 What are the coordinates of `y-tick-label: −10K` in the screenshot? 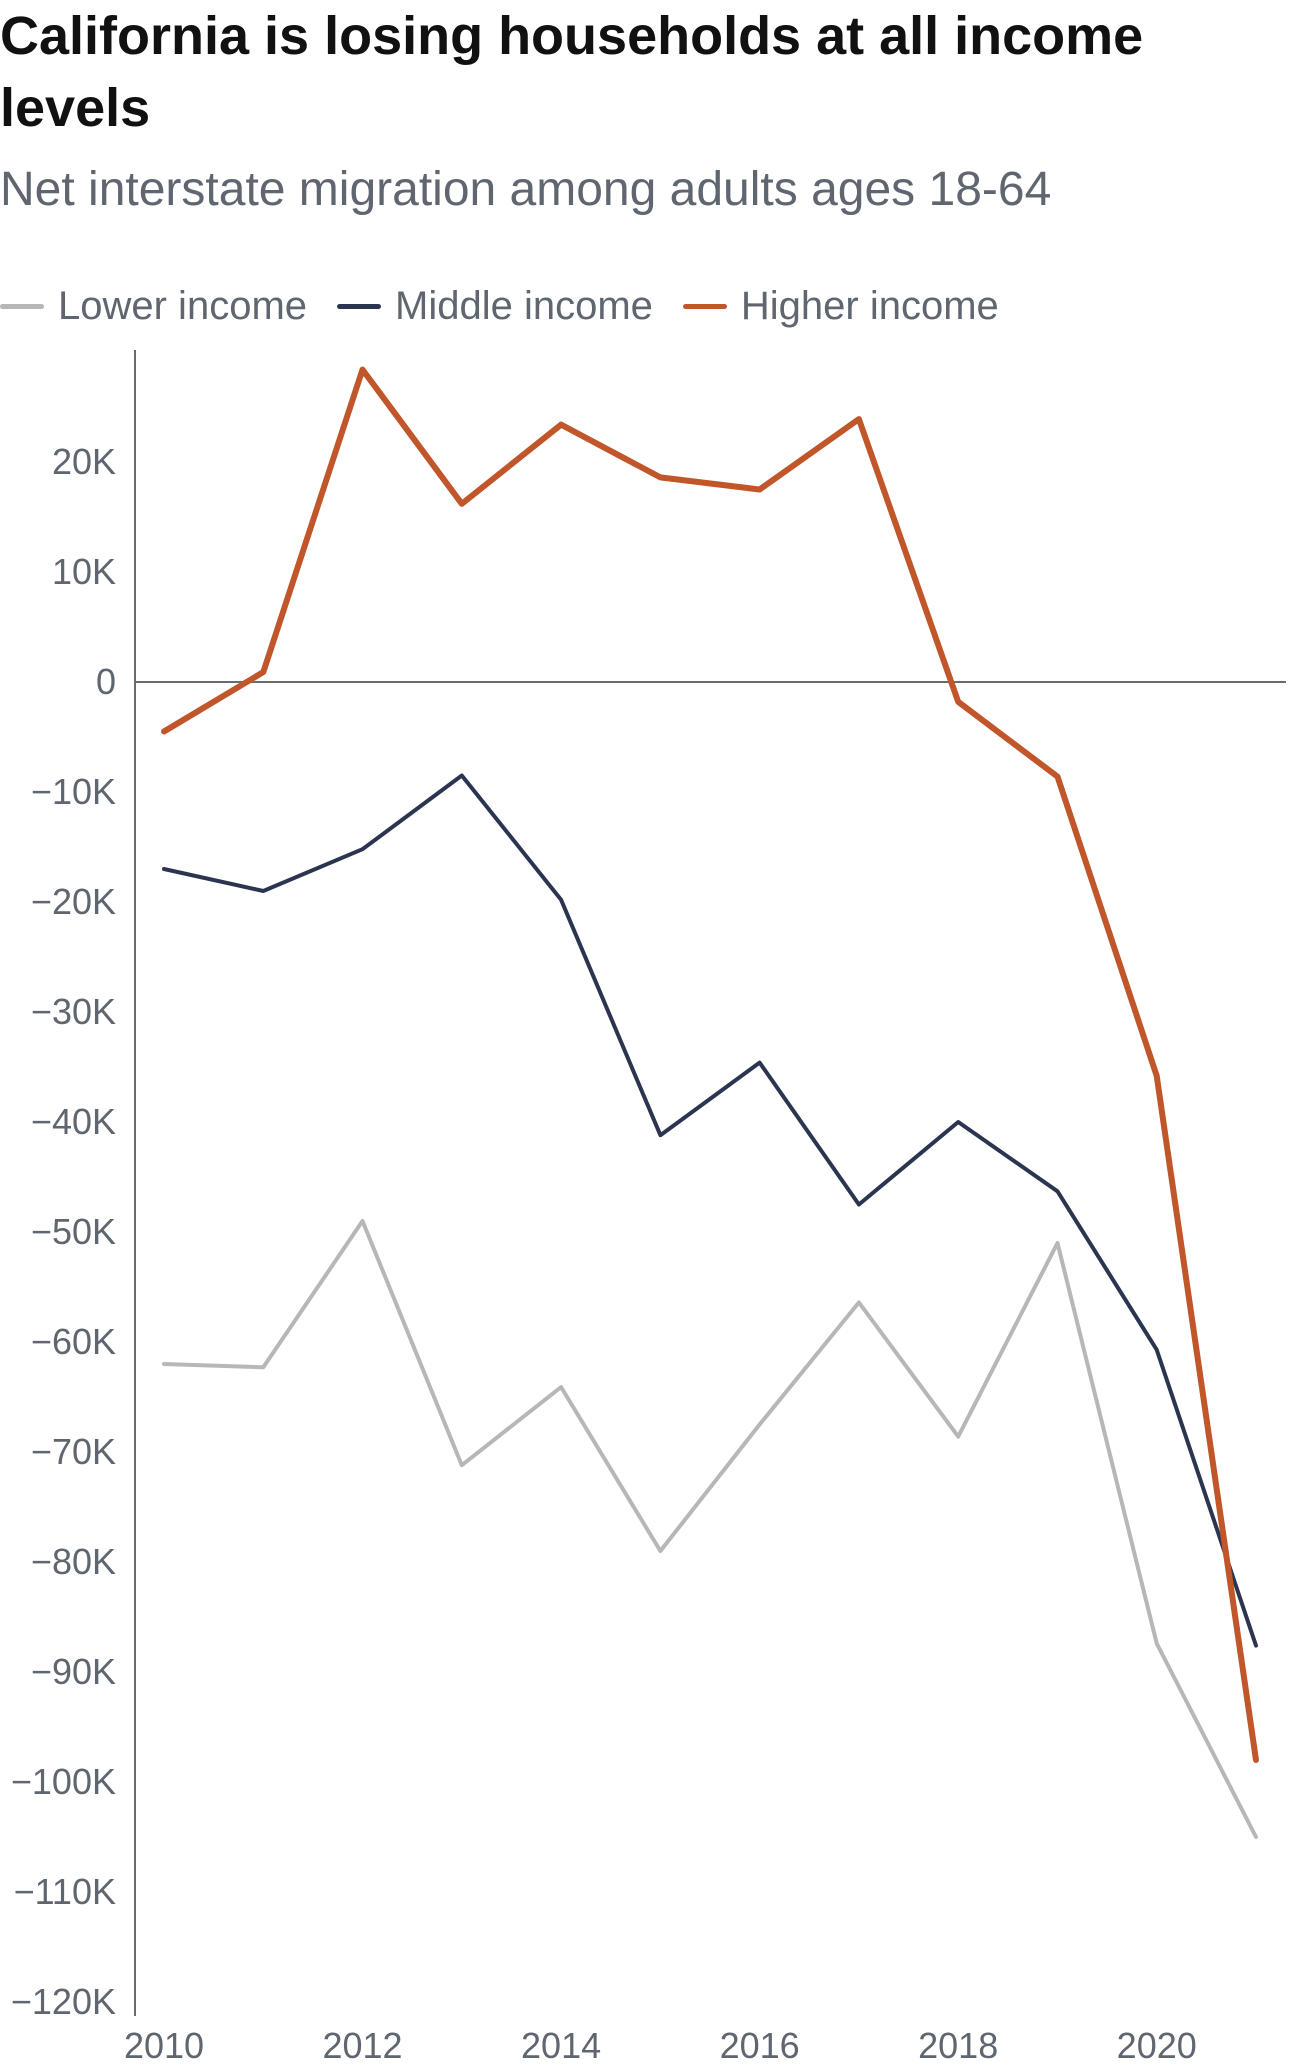 It's located at (73, 791).